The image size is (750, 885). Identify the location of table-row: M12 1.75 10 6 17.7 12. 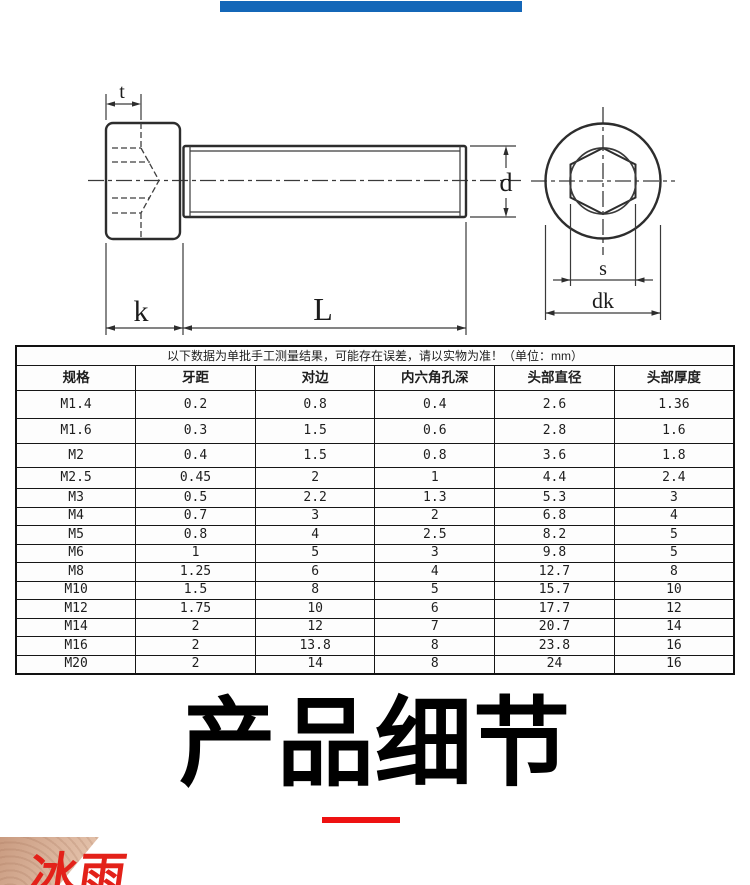
(375, 609).